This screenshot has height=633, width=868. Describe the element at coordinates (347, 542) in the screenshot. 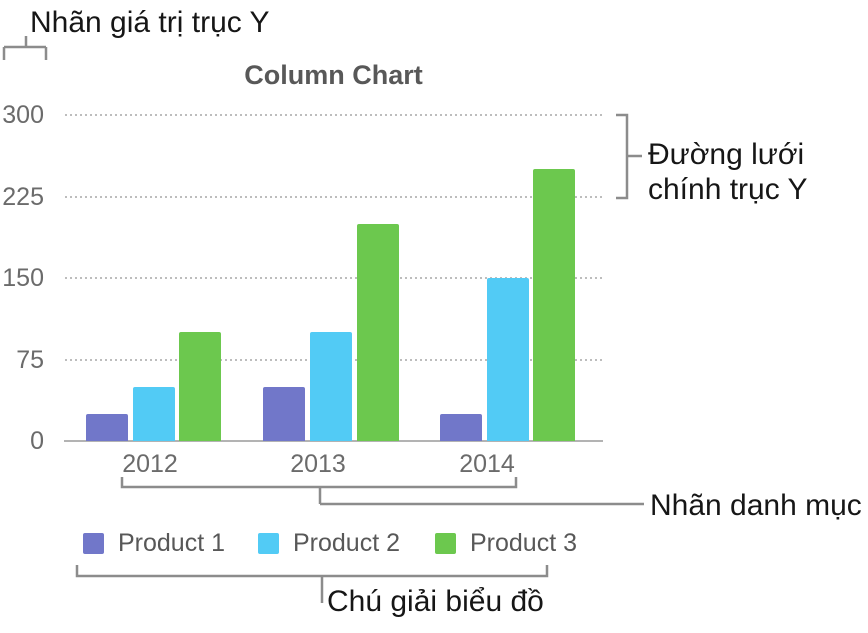

I see `legend-label: Product 2` at that location.